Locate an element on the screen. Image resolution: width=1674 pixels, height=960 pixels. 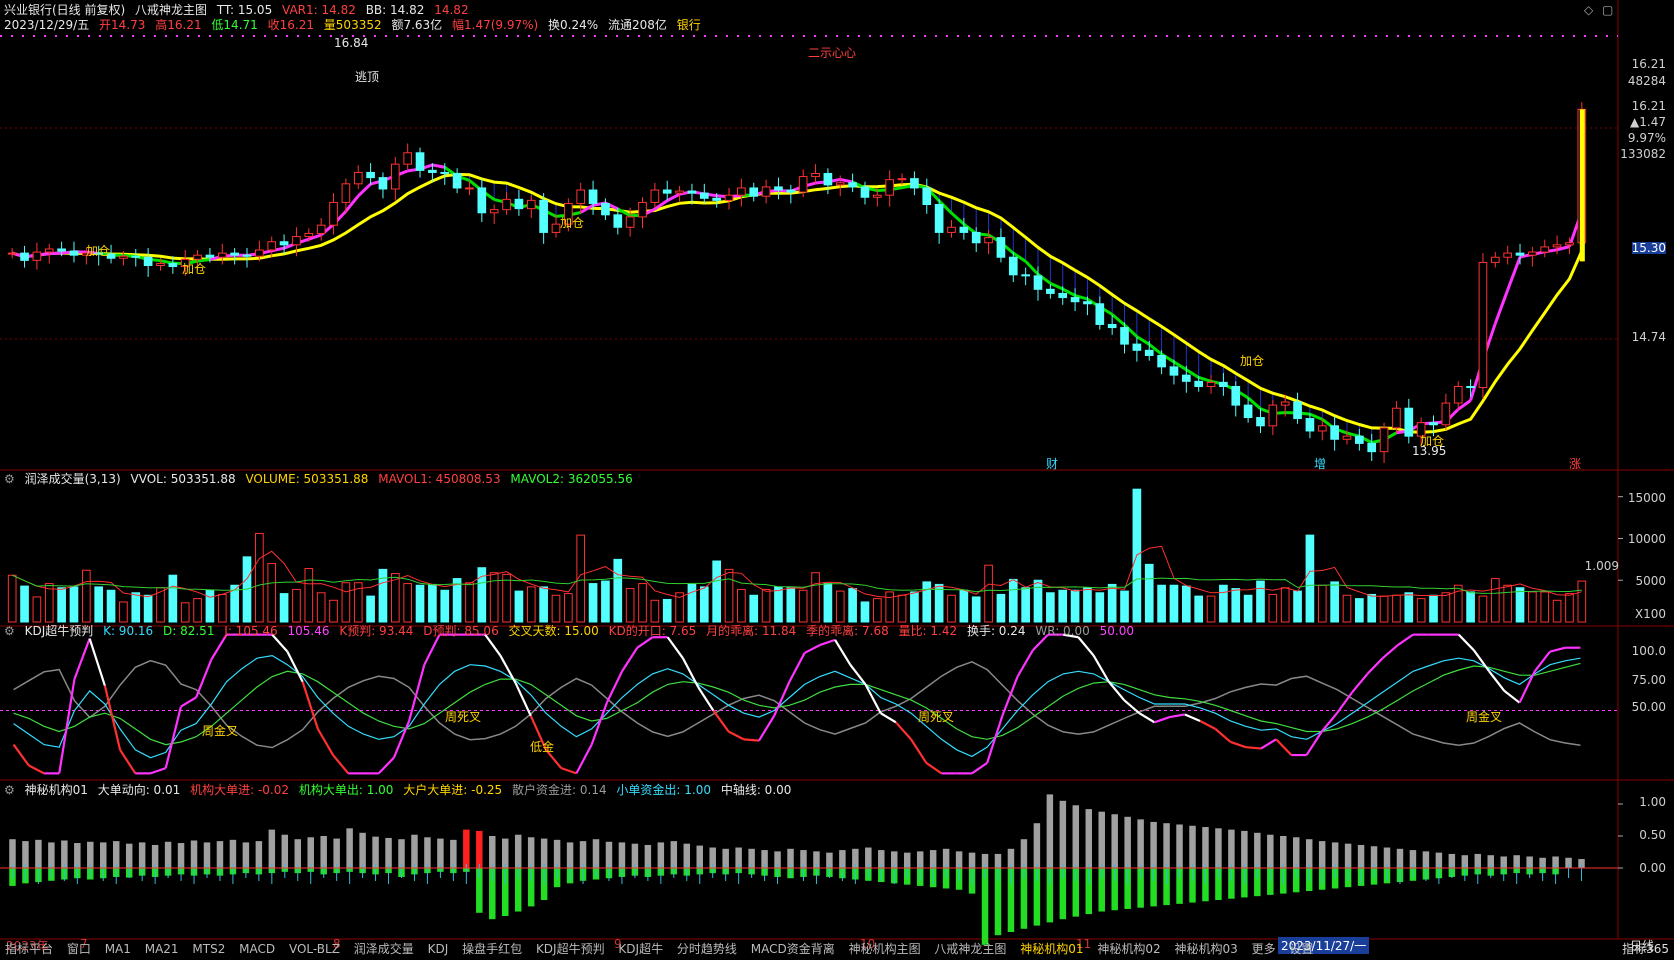
tab-trend-line: 分时趋势线 is located at coordinates (706, 949).